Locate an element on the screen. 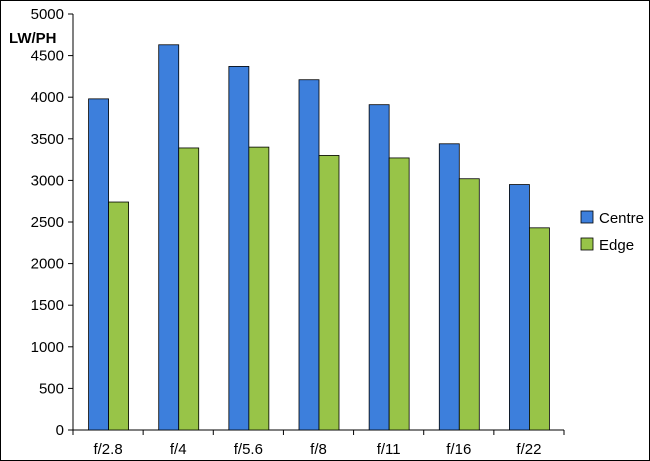 The width and height of the screenshot is (650, 461). legend-label-centre: Centre is located at coordinates (621, 218).